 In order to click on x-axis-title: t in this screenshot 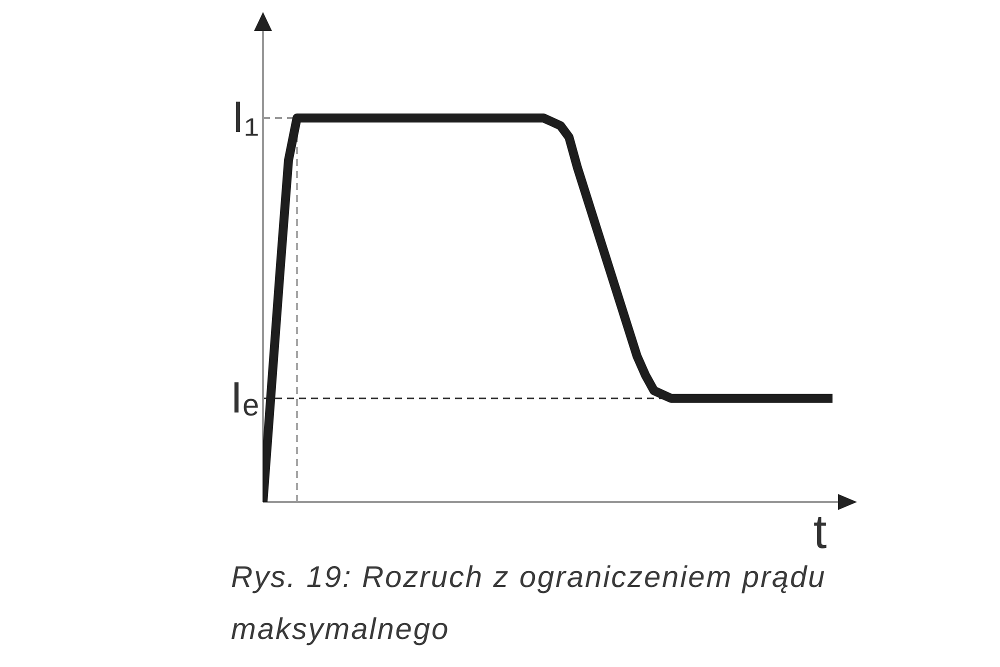, I will do `click(820, 532)`.